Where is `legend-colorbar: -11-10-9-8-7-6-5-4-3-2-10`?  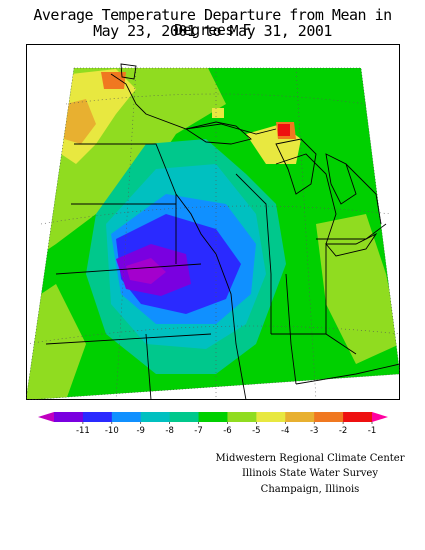 legend-colorbar: -11-10-9-8-7-6-5-4-3-2-10 is located at coordinates (213, 424).